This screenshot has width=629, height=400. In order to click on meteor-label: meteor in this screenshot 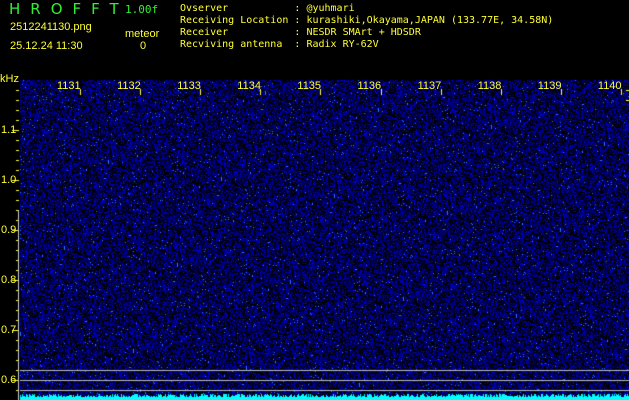, I will do `click(142, 34)`.